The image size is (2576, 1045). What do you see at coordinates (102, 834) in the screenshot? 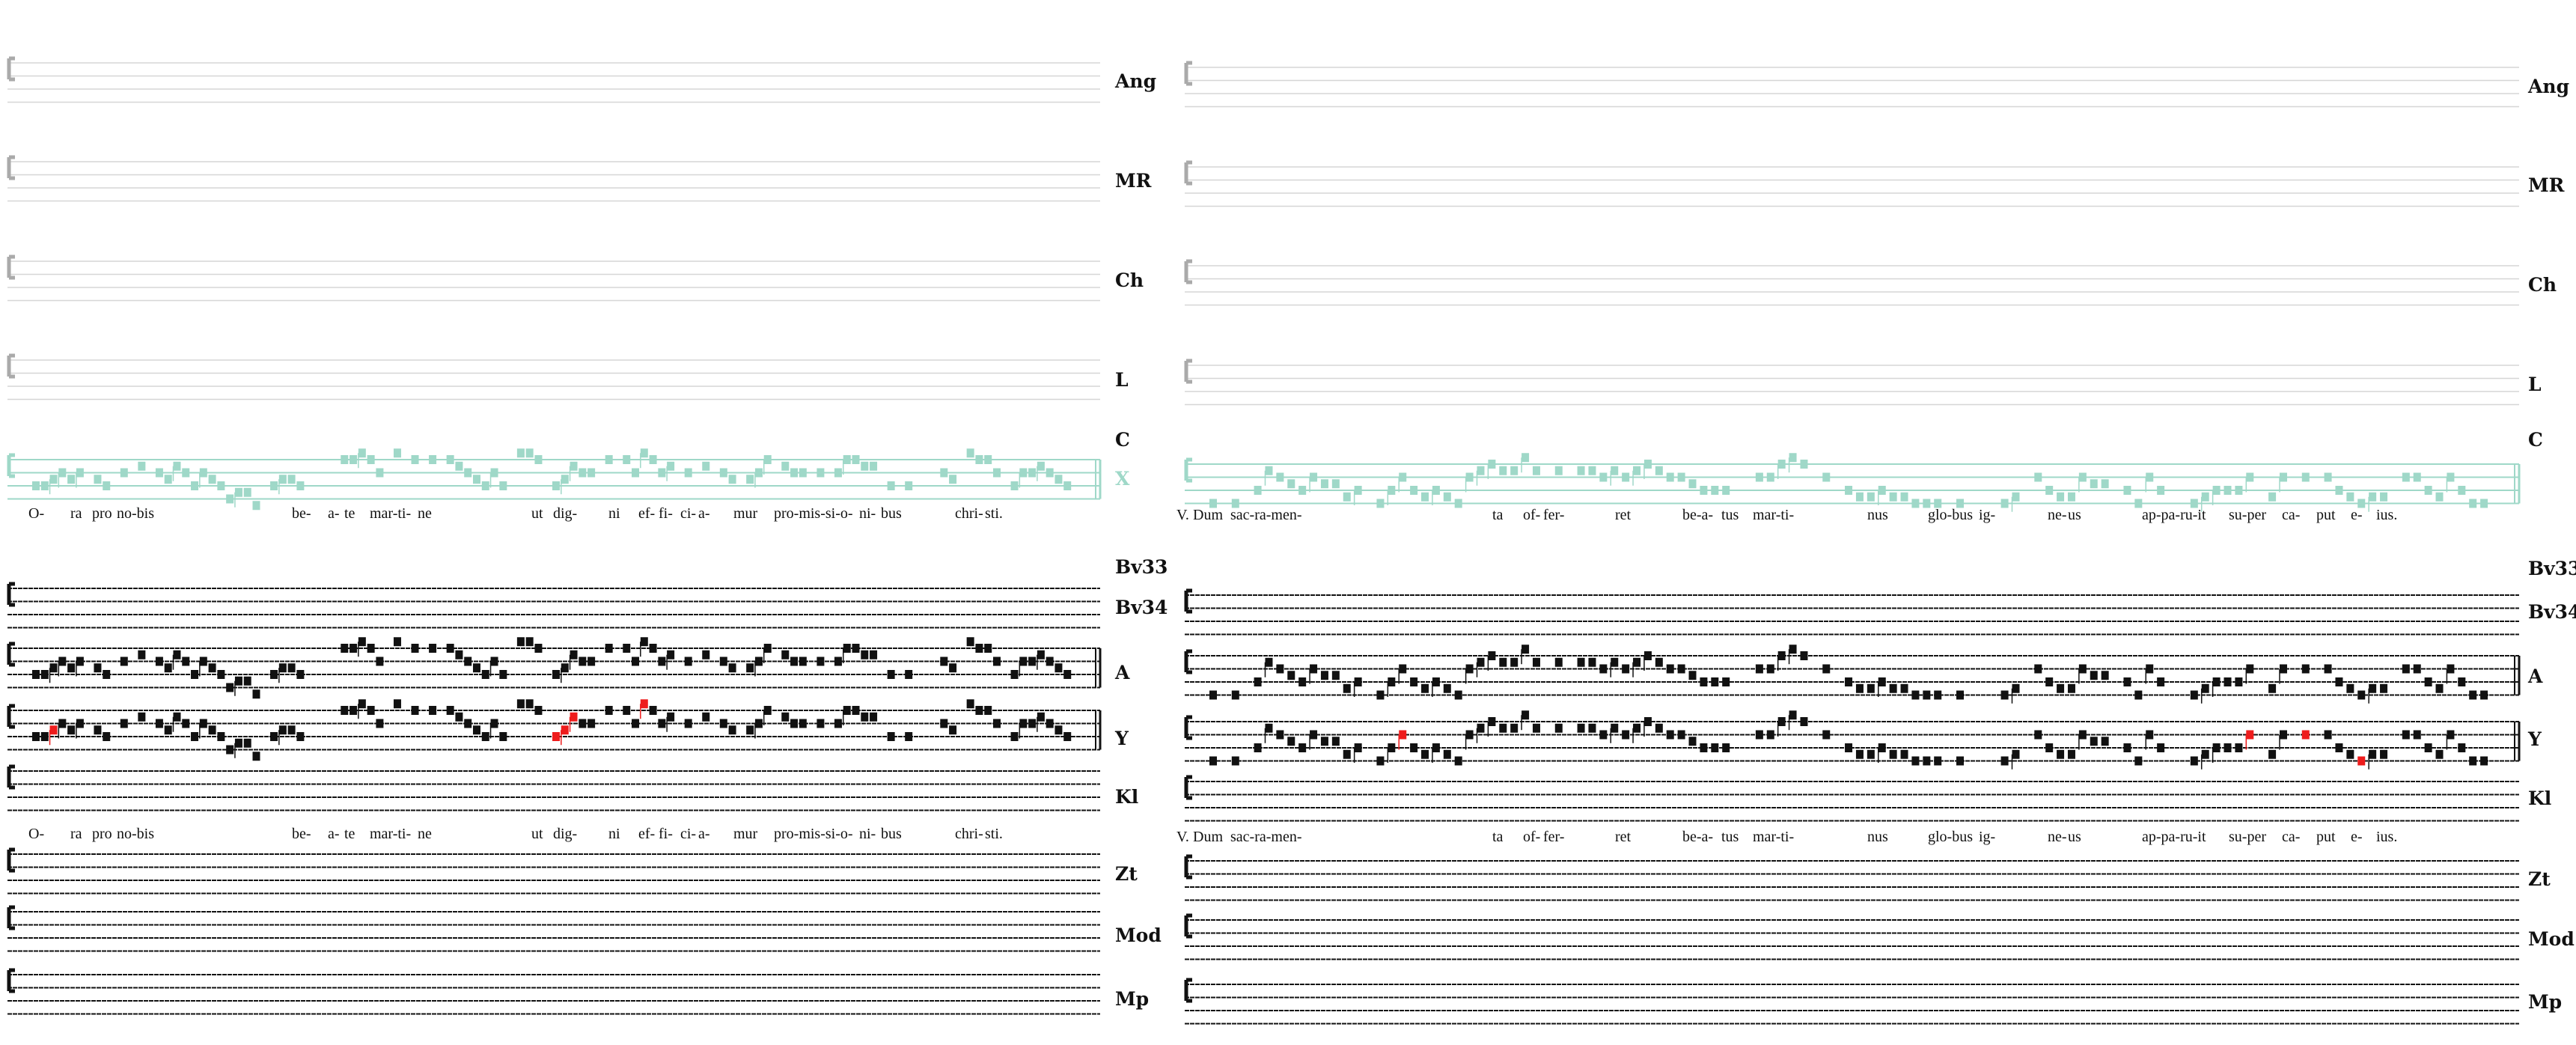
I see `lyric-syllable: pro` at bounding box center [102, 834].